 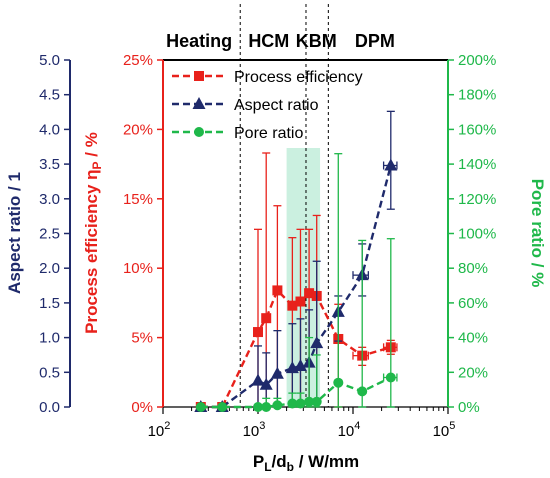 I want to click on x-tick-label: 10³, so click(x=254, y=430).